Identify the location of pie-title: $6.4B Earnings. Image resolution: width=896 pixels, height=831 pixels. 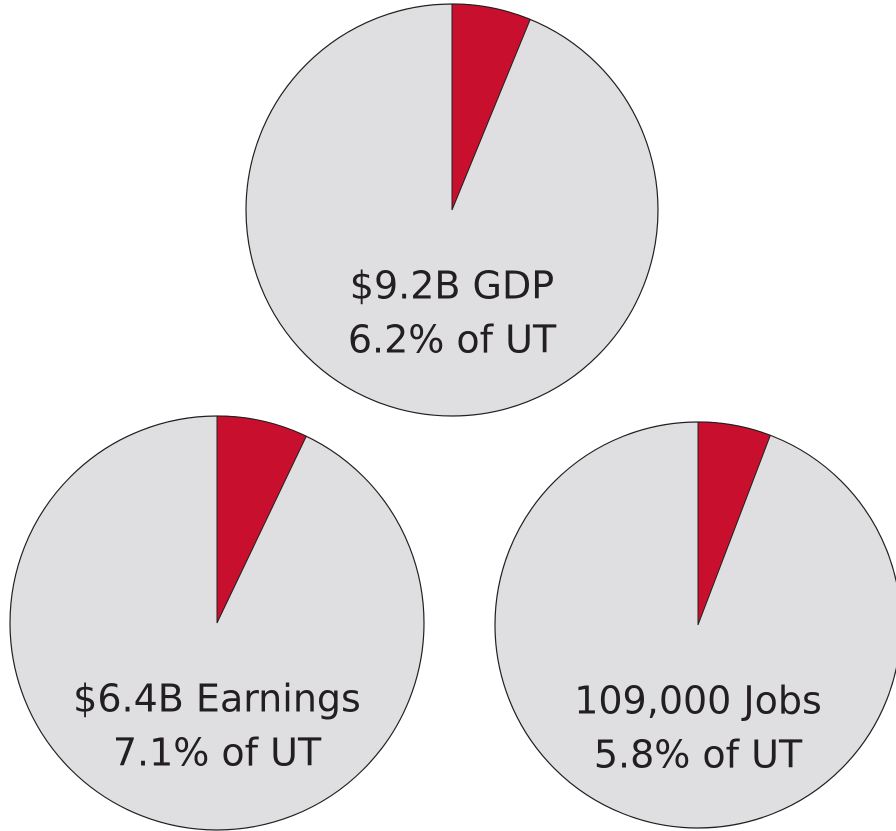
(217, 699).